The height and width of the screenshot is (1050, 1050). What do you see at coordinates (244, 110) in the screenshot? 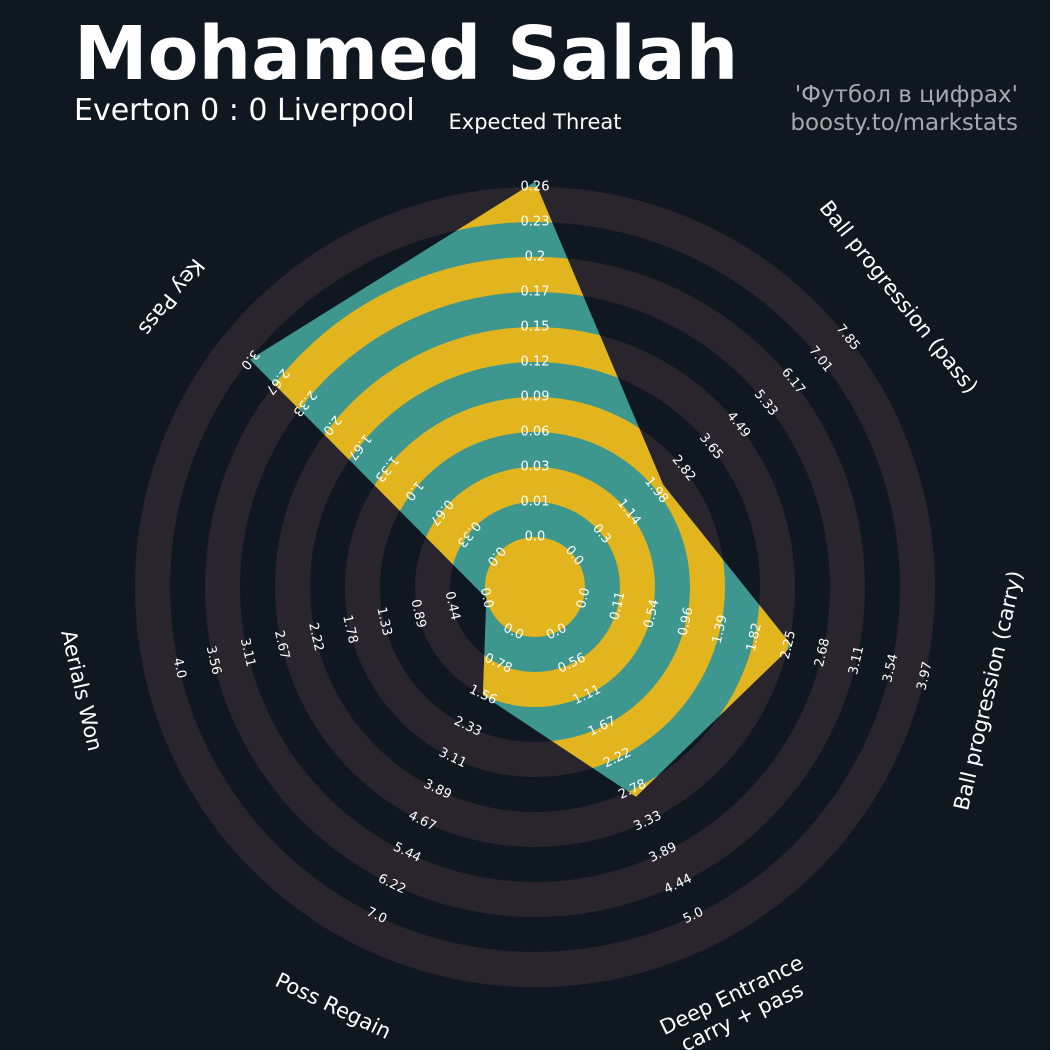
I see `match-subtitle: Everton 0 : 0 Liverpool` at bounding box center [244, 110].